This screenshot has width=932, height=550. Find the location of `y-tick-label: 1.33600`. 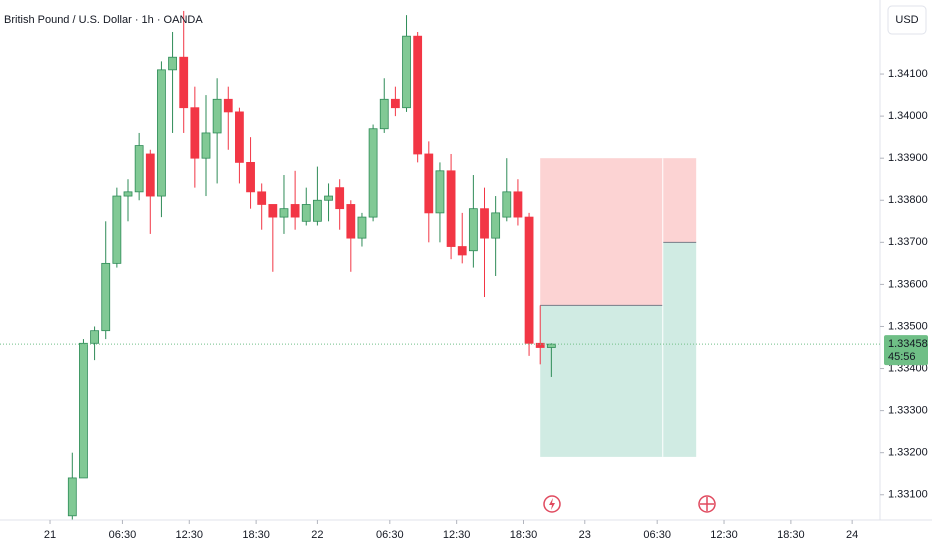

y-tick-label: 1.33600 is located at coordinates (908, 284).